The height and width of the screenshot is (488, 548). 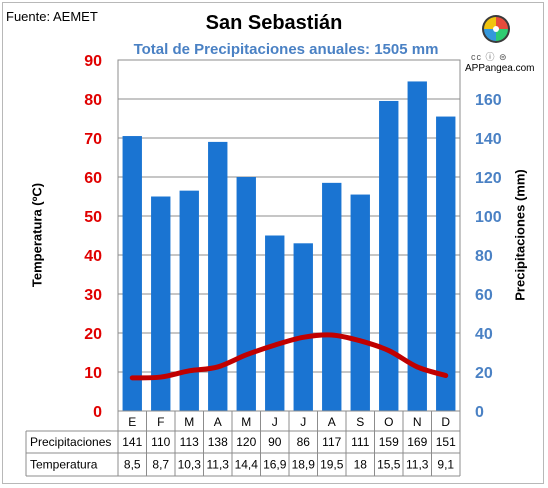 What do you see at coordinates (446, 442) in the screenshot?
I see `table-cell: 151` at bounding box center [446, 442].